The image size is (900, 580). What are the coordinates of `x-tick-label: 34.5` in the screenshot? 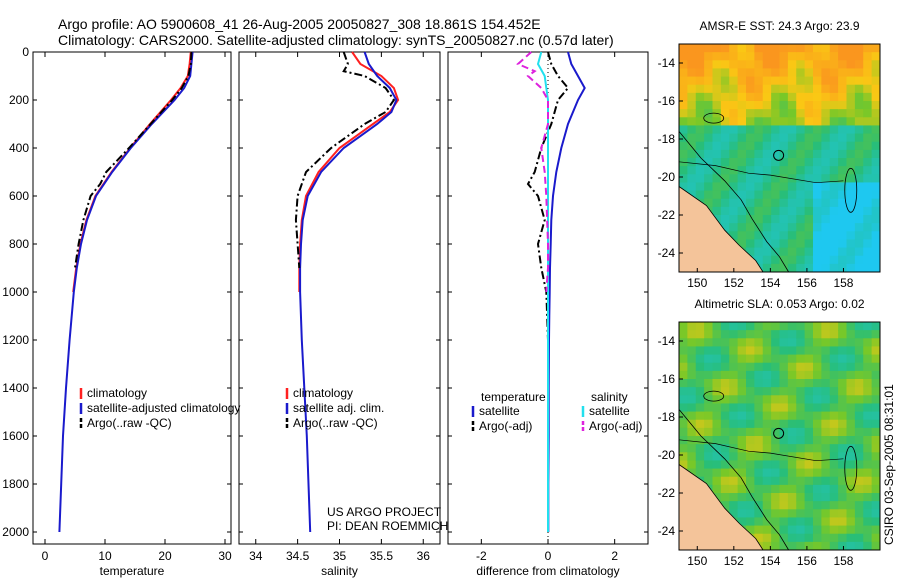 It's located at (298, 556).